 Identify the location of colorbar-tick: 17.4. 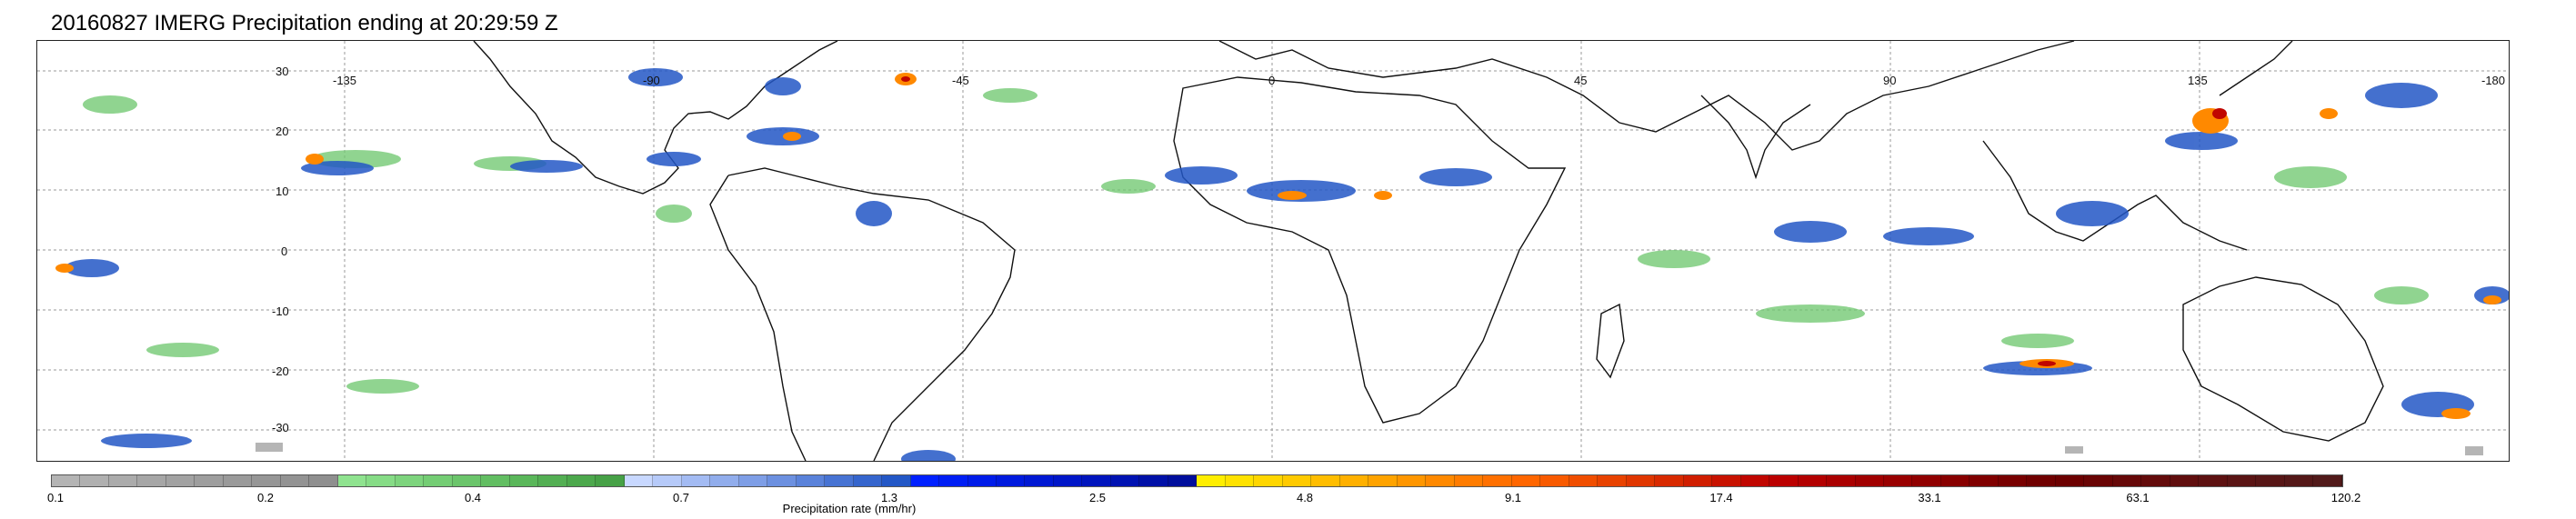
(1721, 497).